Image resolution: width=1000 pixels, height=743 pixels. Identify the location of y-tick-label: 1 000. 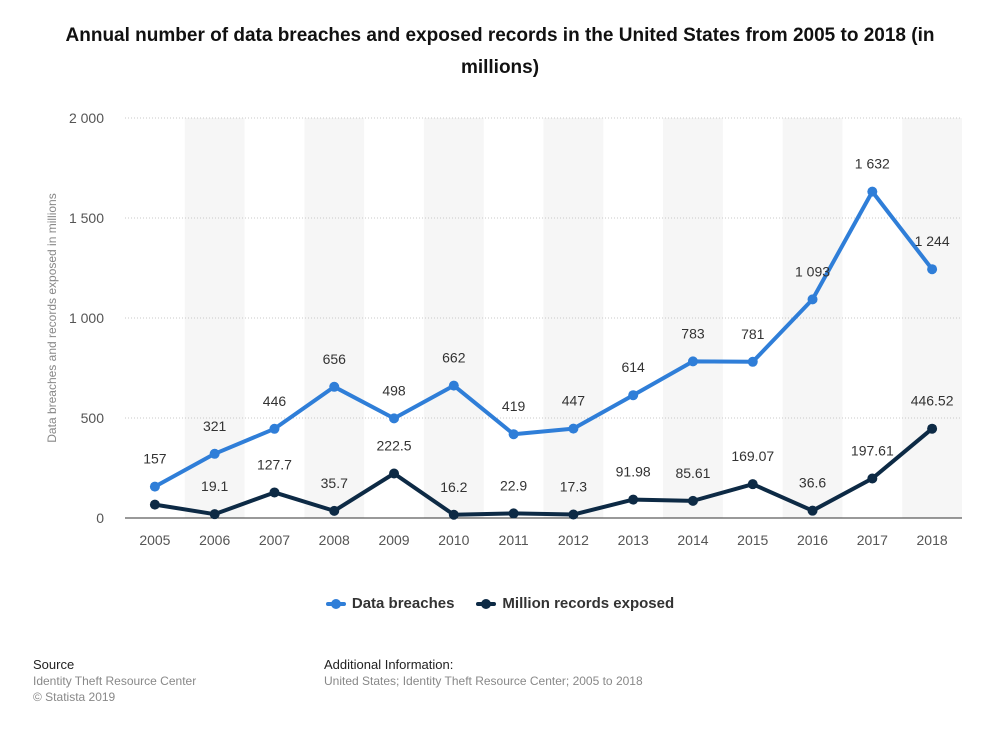
(86, 318).